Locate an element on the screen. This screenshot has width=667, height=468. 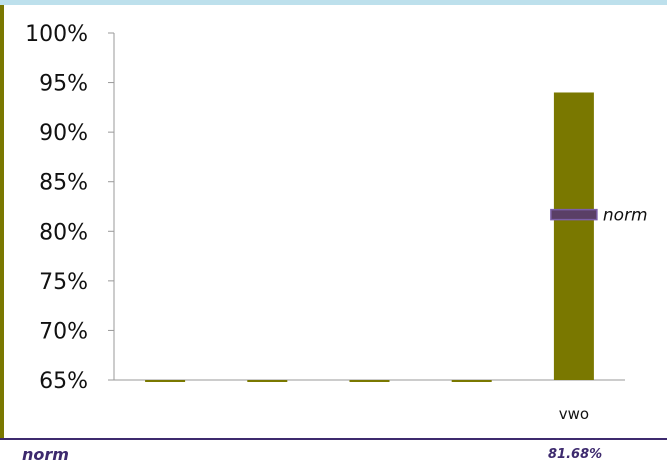
category-labels: vwo is located at coordinates (574, 414).